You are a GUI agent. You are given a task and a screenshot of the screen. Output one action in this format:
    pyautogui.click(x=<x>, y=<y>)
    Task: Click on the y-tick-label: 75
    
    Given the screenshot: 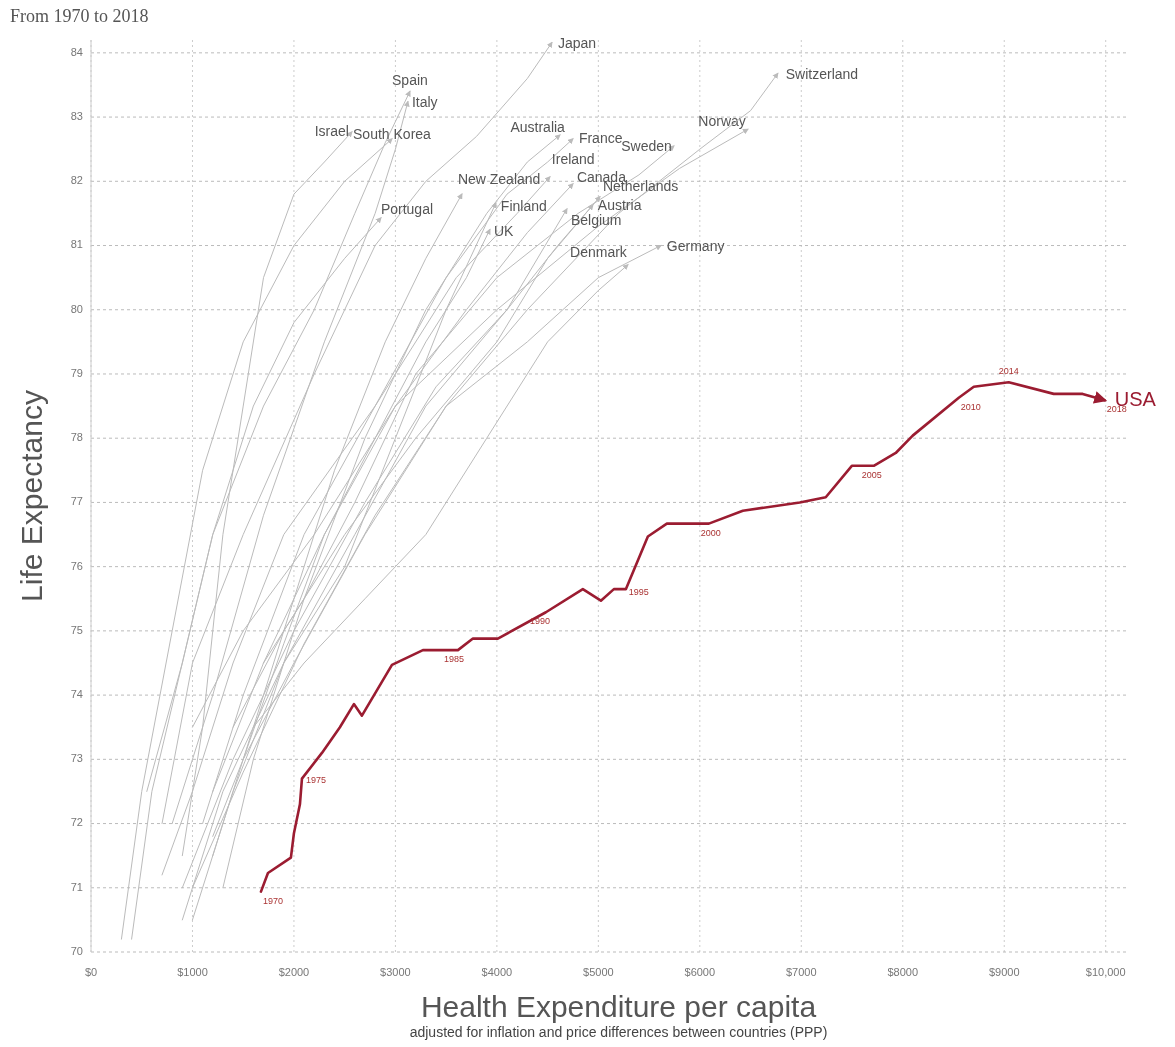 What is the action you would take?
    pyautogui.click(x=76, y=629)
    